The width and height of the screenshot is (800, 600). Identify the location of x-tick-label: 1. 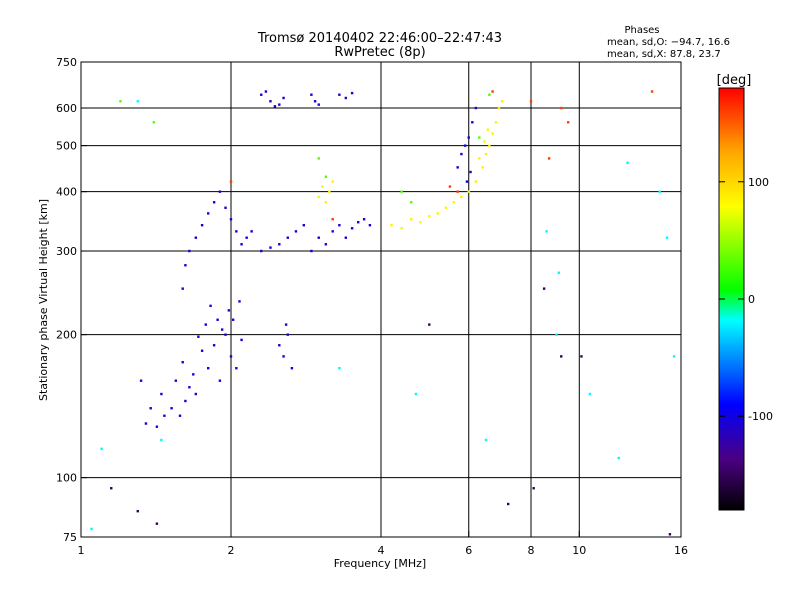
(81, 550).